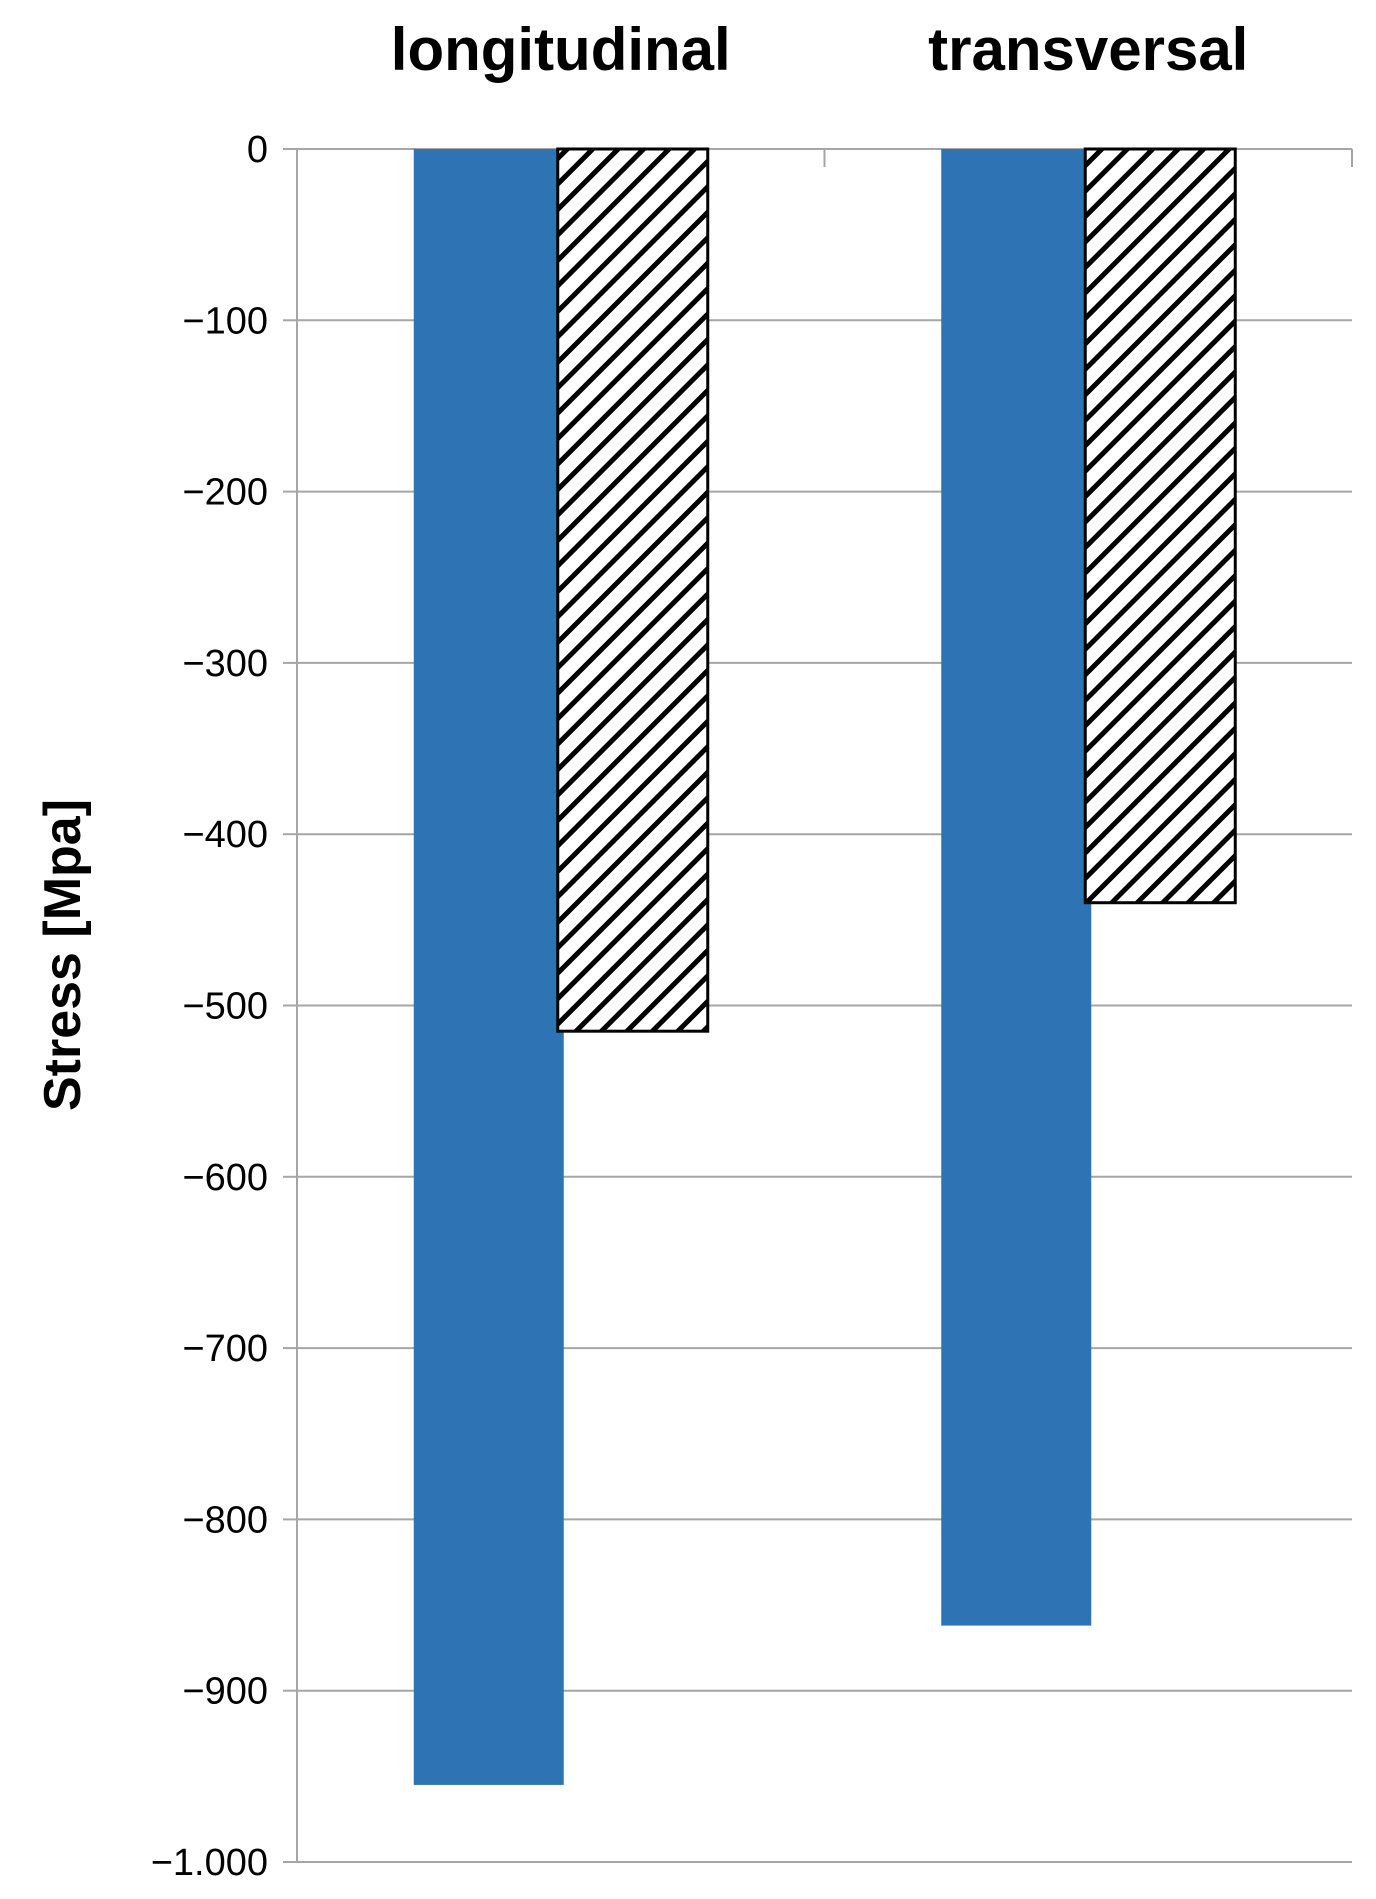 The height and width of the screenshot is (1899, 1376). What do you see at coordinates (63, 955) in the screenshot?
I see `y-axis-title: Stress [Mpa]` at bounding box center [63, 955].